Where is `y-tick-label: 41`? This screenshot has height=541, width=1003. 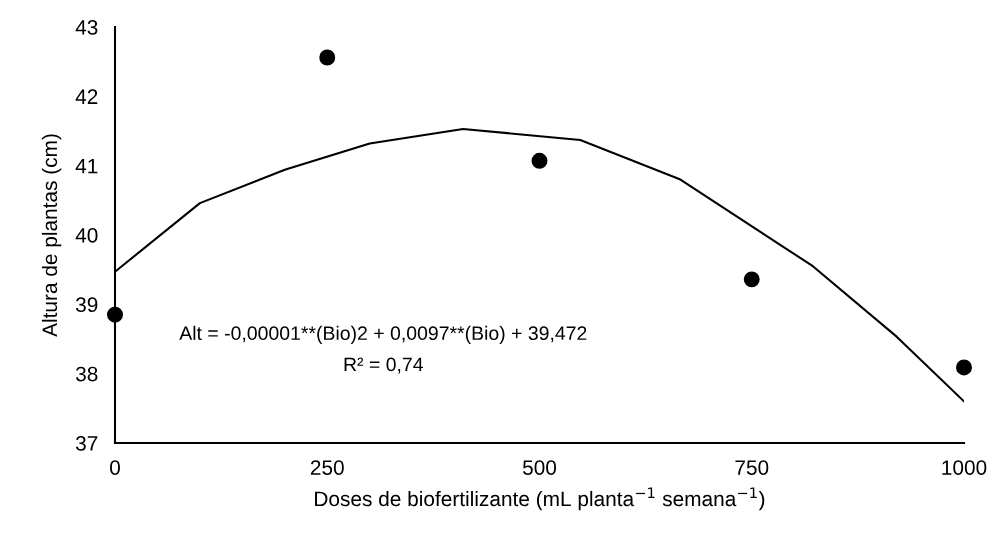
y-tick-label: 41 is located at coordinates (86, 166).